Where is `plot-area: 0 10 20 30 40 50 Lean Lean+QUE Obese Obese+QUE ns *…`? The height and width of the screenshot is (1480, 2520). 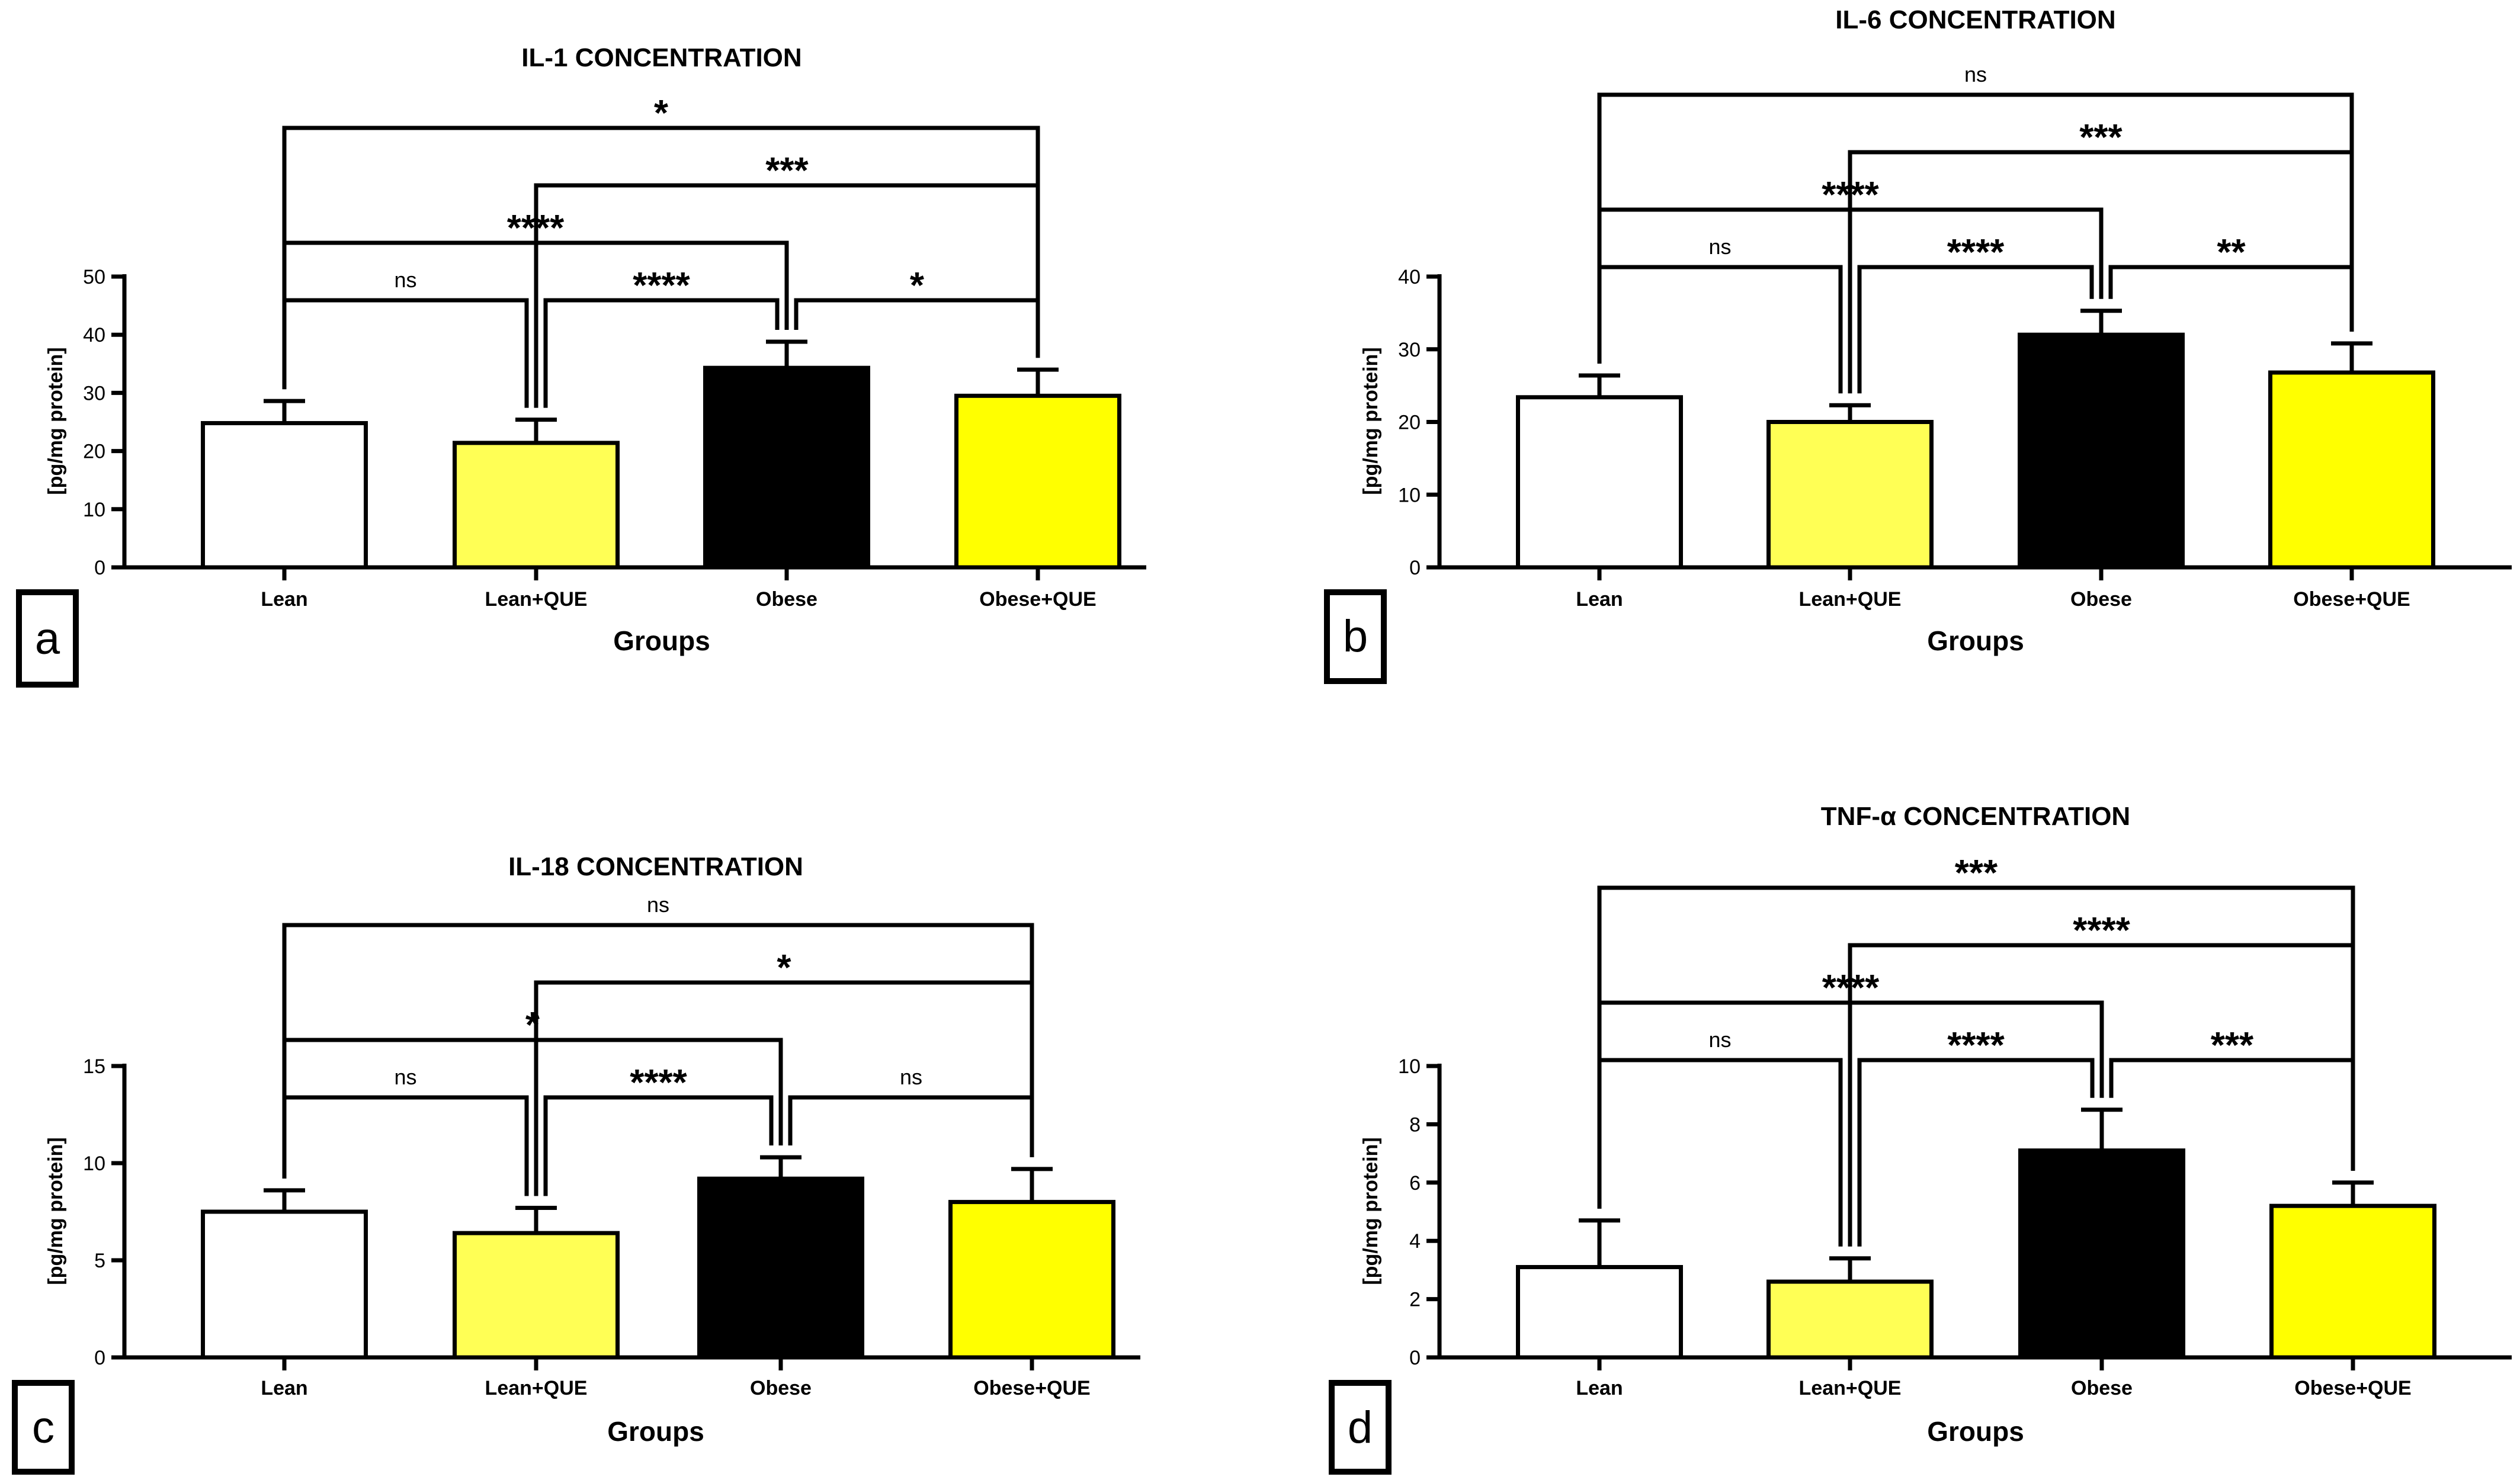 plot-area: 0 10 20 30 40 50 Lean Lean+QUE Obese Obese+QUE ns *… is located at coordinates (614, 352).